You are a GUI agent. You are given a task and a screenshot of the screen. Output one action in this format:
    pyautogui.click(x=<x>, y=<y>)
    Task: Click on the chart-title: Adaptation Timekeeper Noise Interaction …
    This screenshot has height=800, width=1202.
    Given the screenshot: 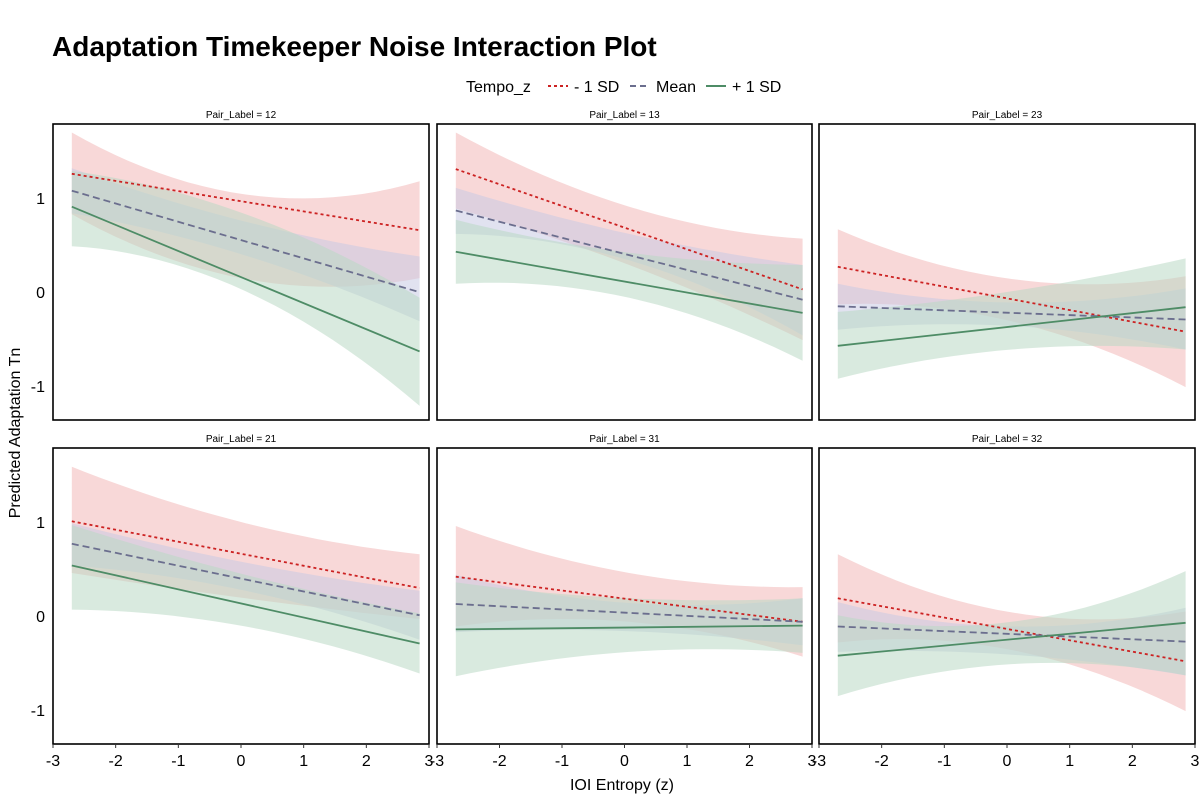 What is the action you would take?
    pyautogui.click(x=354, y=46)
    